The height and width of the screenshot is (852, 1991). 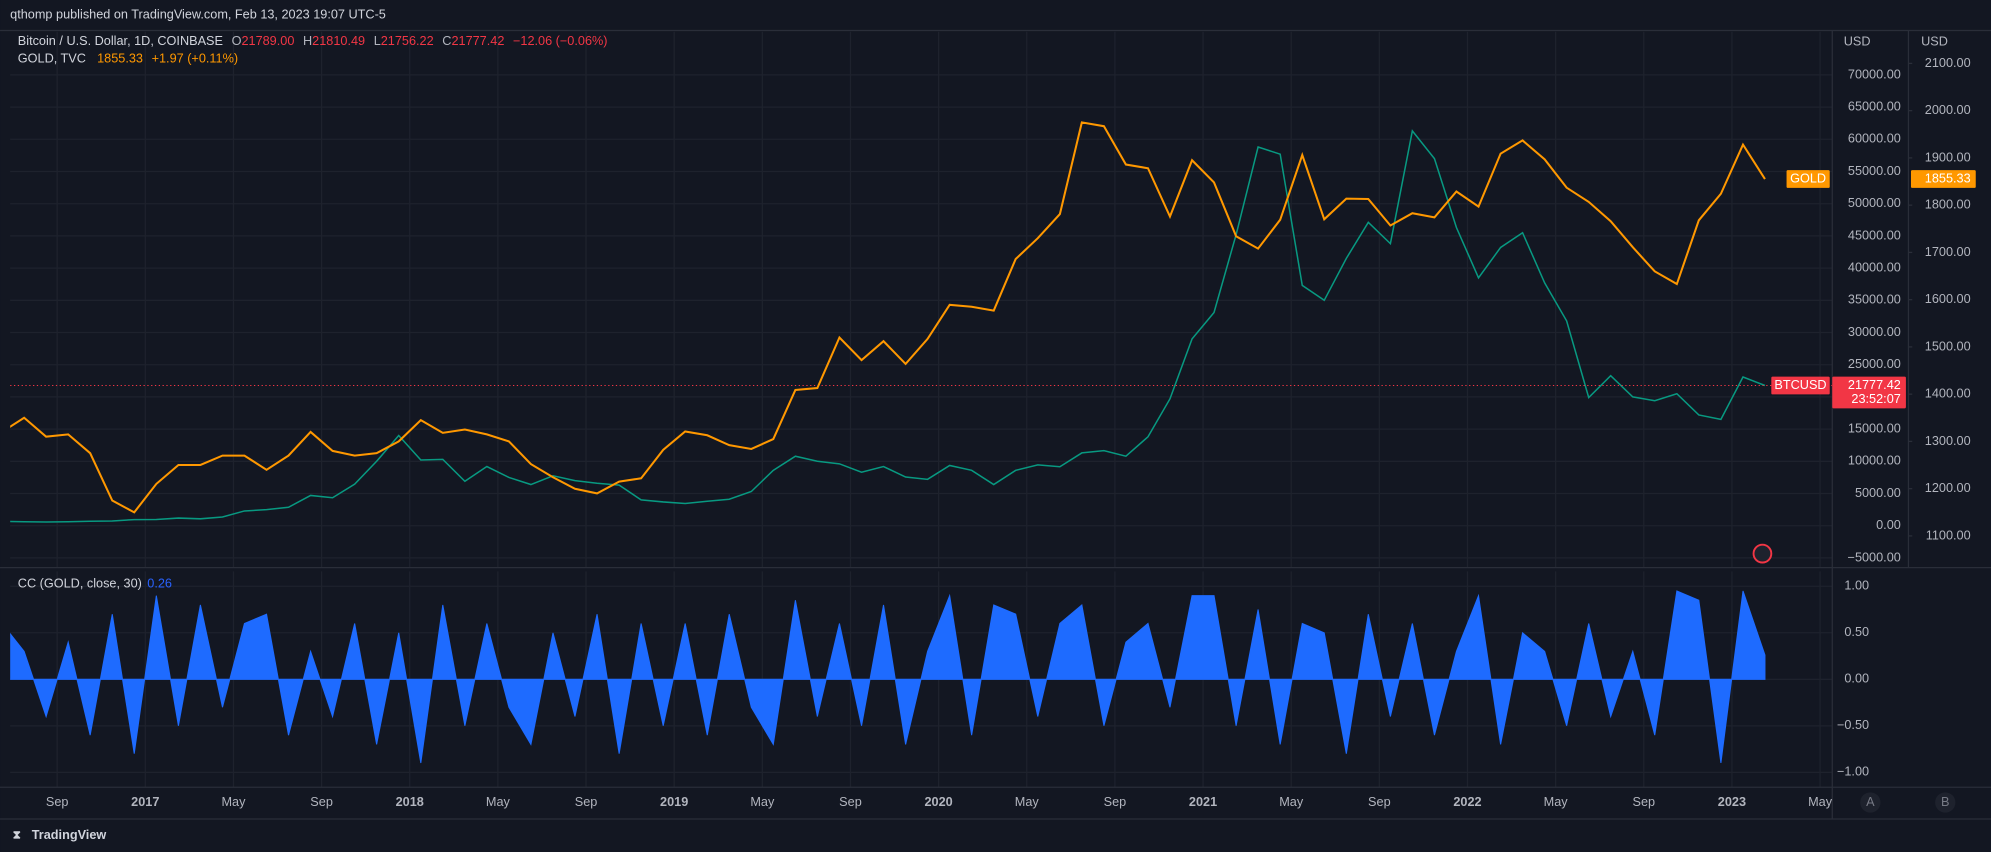 I want to click on axis-price-value: 1855.33, so click(x=1948, y=178).